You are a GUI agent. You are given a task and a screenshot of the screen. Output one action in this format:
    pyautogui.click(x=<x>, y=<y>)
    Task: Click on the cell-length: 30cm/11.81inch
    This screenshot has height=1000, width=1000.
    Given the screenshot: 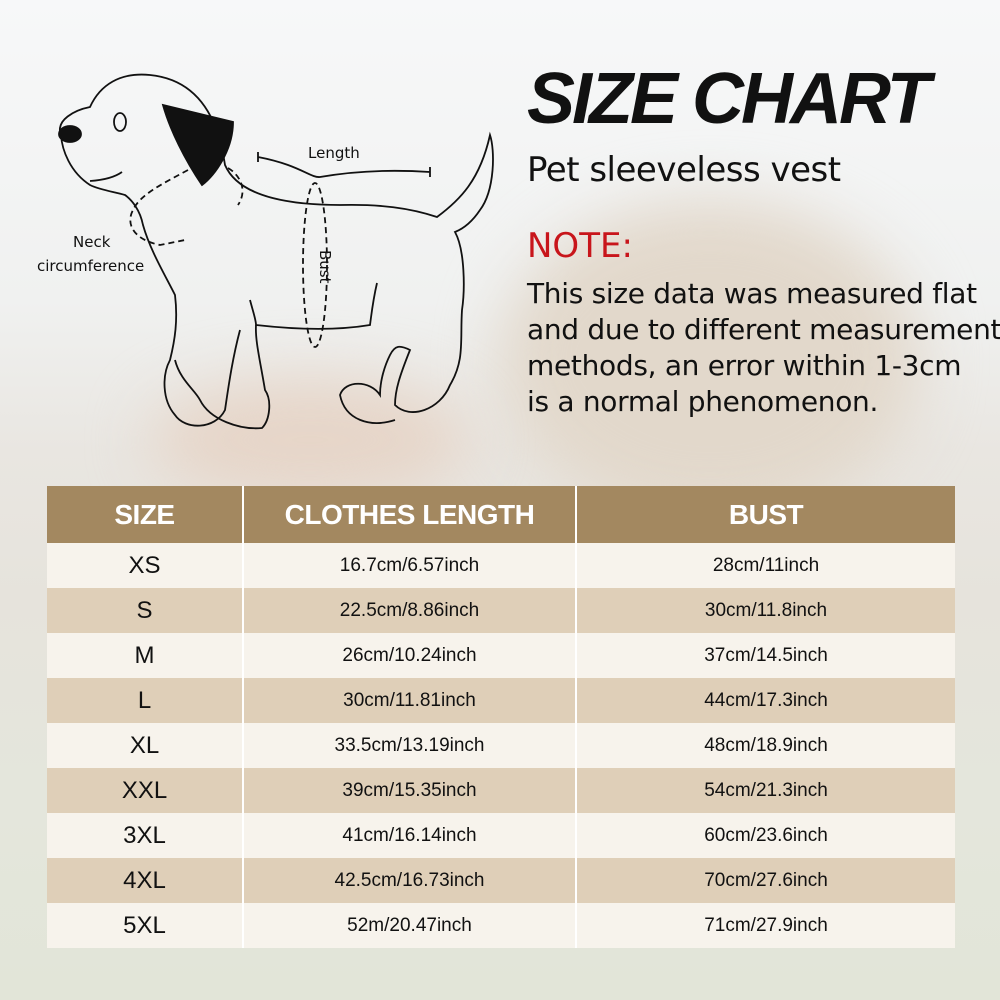 What is the action you would take?
    pyautogui.click(x=409, y=700)
    